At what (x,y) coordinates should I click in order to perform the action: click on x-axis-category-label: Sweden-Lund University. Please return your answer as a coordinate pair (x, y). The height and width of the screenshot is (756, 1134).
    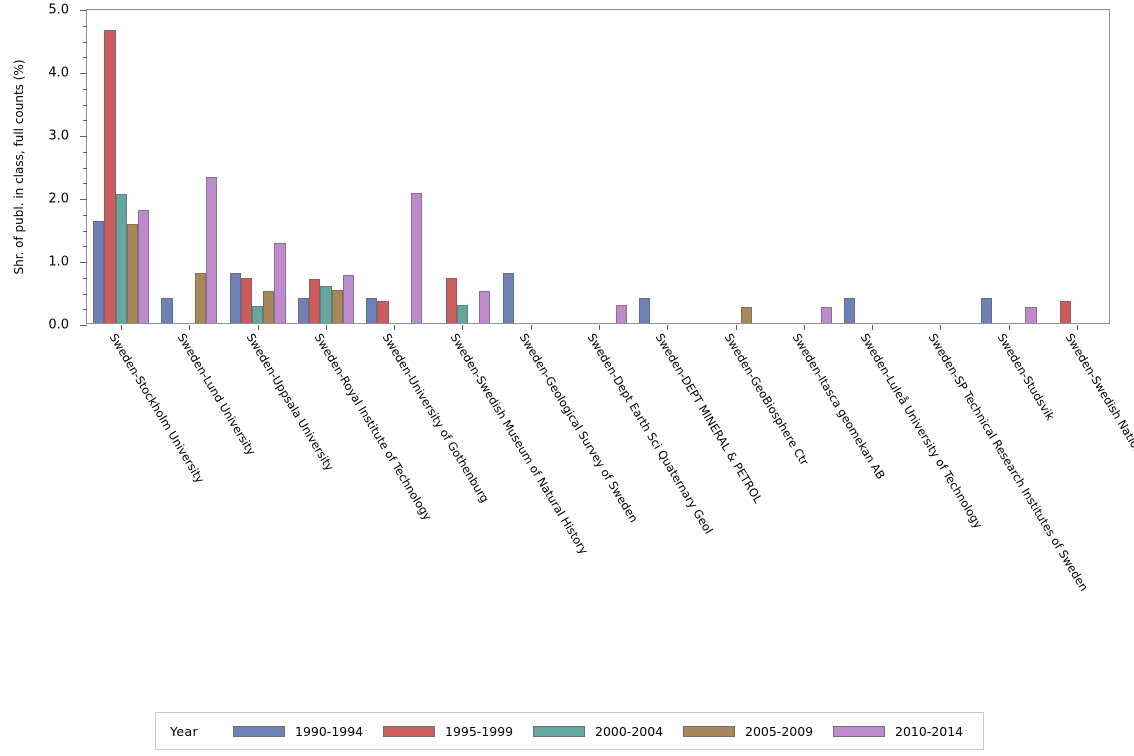
    Looking at the image, I should click on (217, 394).